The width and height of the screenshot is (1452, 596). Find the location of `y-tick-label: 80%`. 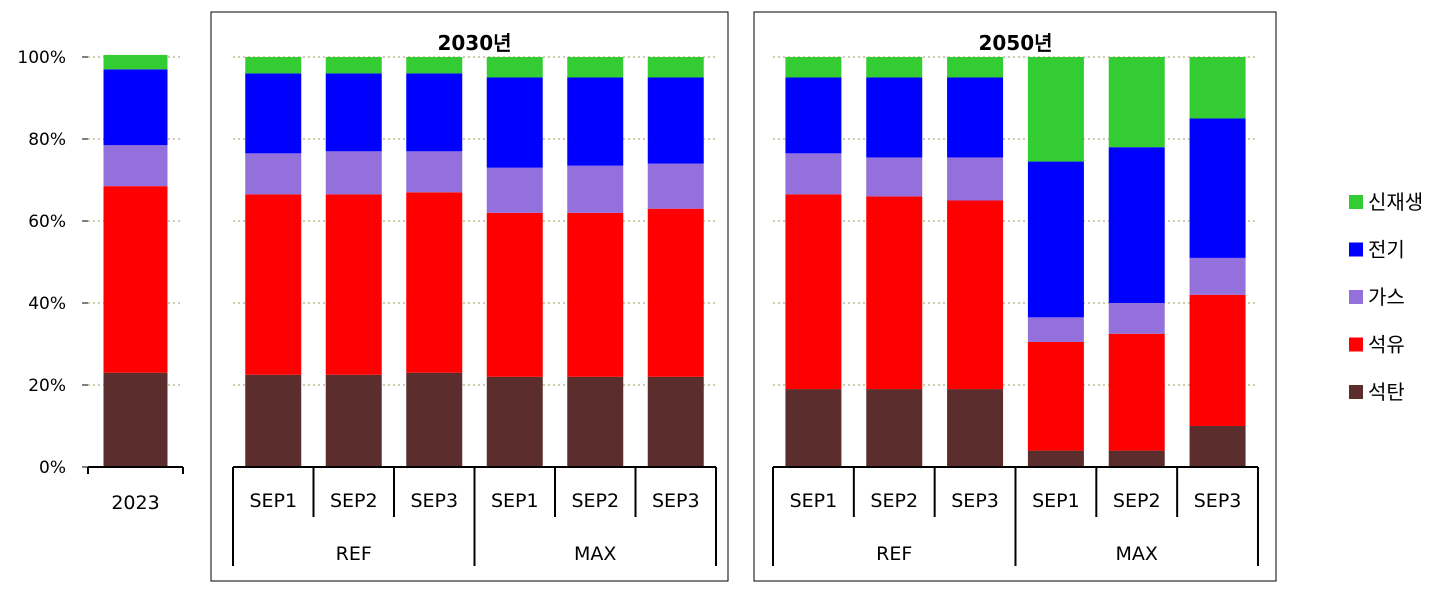

y-tick-label: 80% is located at coordinates (47, 140).